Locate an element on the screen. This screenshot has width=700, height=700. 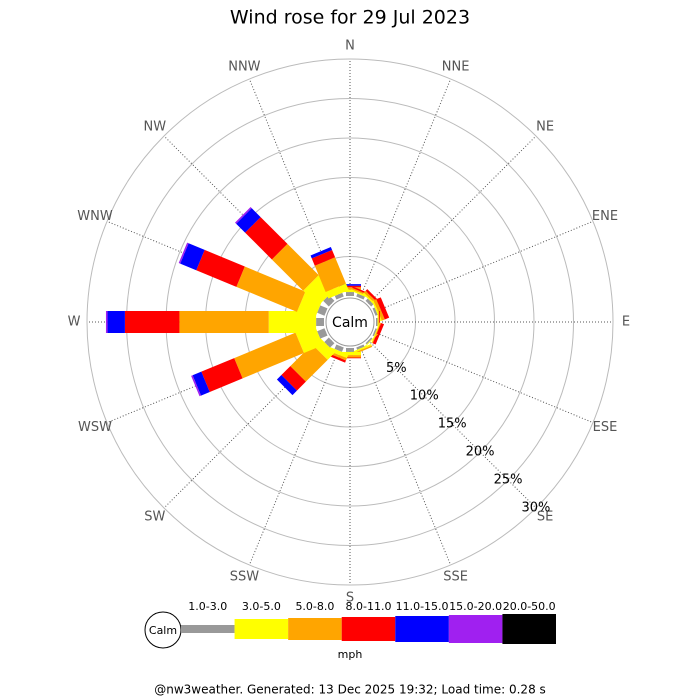
r-tick-label: 25% is located at coordinates (508, 480).